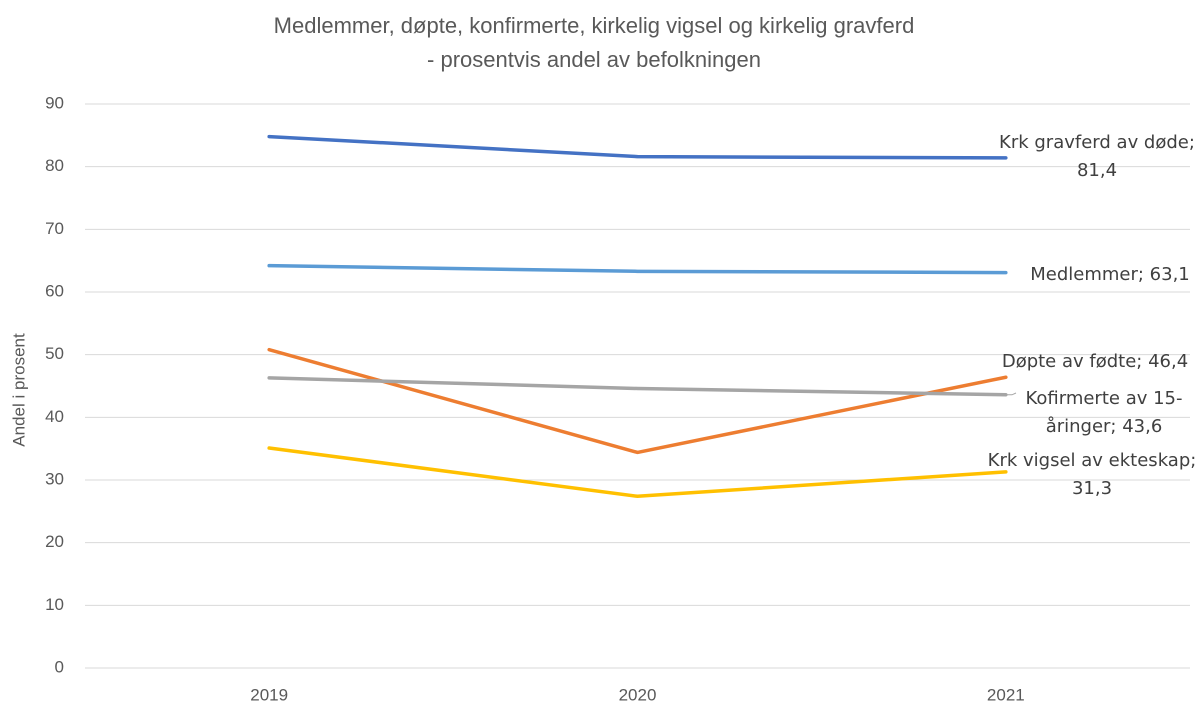 Image resolution: width=1203 pixels, height=709 pixels. What do you see at coordinates (54, 541) in the screenshot?
I see `y-tick-label: 20` at bounding box center [54, 541].